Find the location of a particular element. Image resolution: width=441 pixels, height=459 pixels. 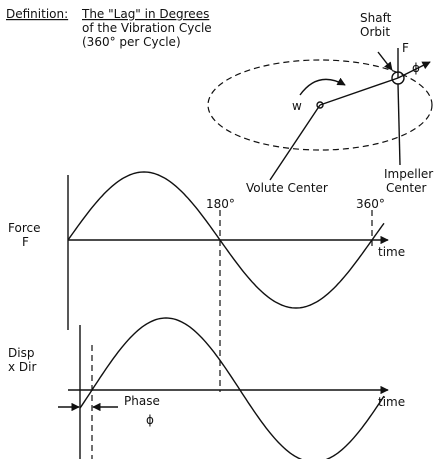

definition-label: Definition: is located at coordinates (37, 14).